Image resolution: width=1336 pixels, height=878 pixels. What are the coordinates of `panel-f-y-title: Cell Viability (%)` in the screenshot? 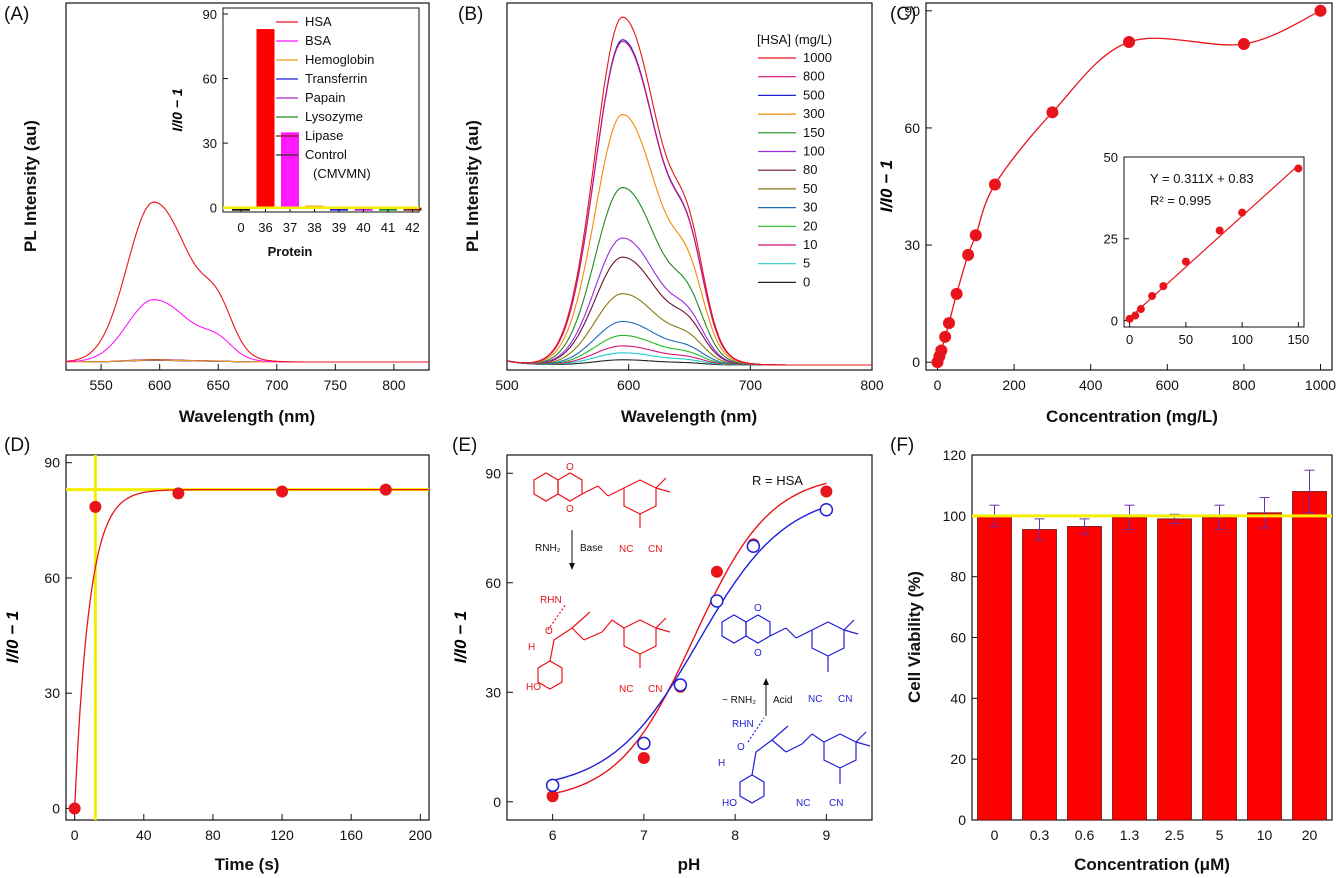 It's located at (914, 637).